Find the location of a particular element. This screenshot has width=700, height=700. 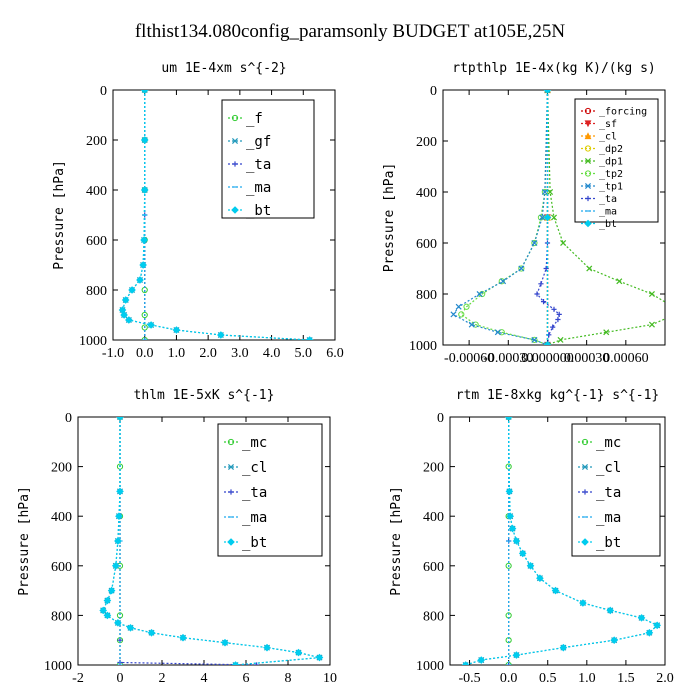

x-tick-label: 6.0 is located at coordinates (335, 353).